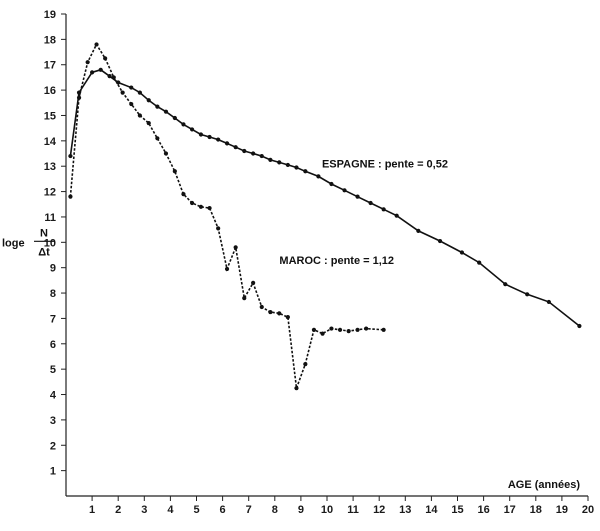  I want to click on y-tick-label: 5, so click(53, 370).